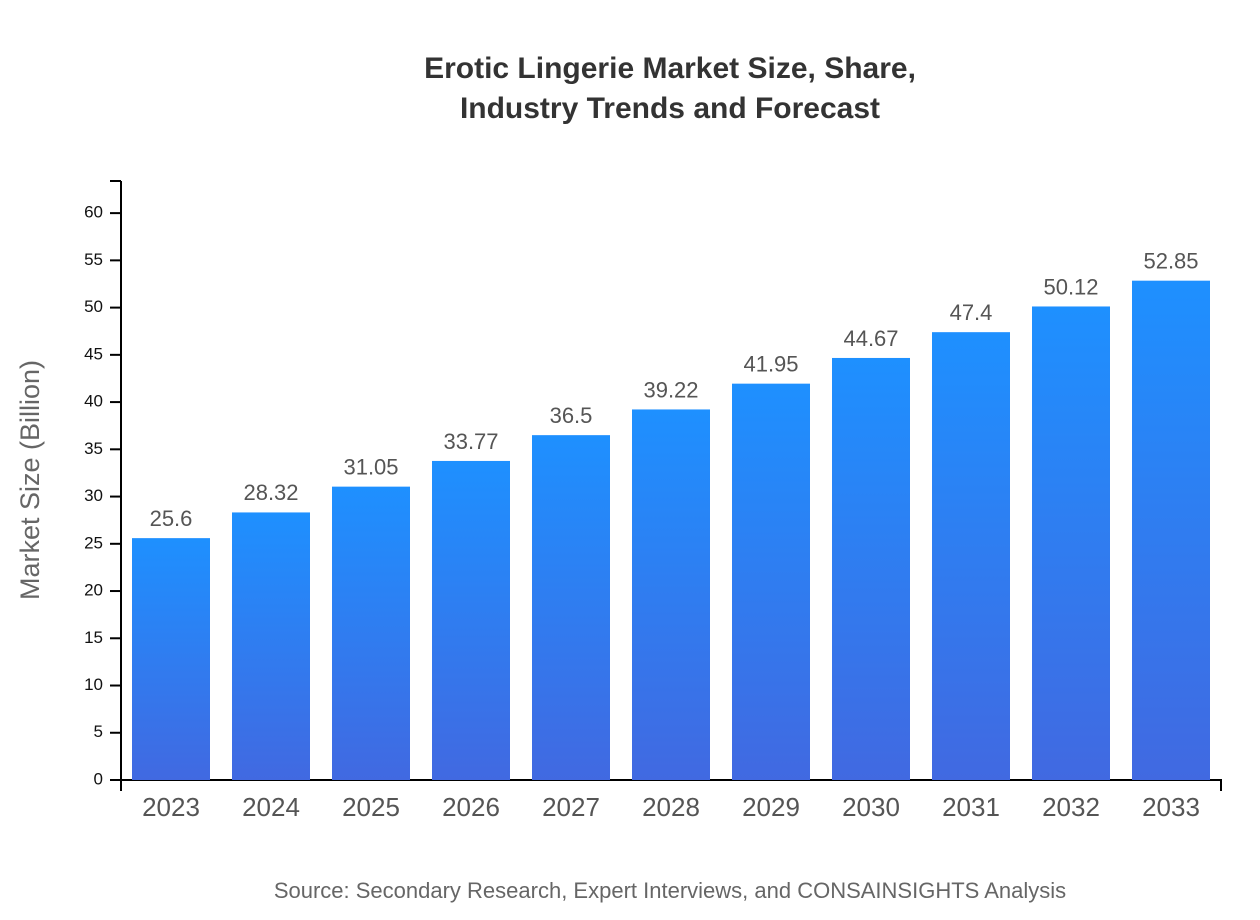 This screenshot has height=920, width=1260. Describe the element at coordinates (1171, 807) in the screenshot. I see `x-tick-label: 2033` at that location.